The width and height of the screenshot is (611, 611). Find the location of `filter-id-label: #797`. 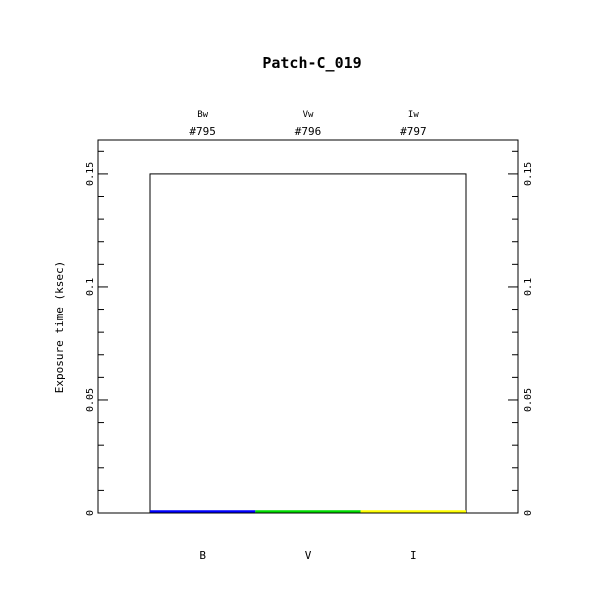

filter-id-label: #797 is located at coordinates (413, 131).